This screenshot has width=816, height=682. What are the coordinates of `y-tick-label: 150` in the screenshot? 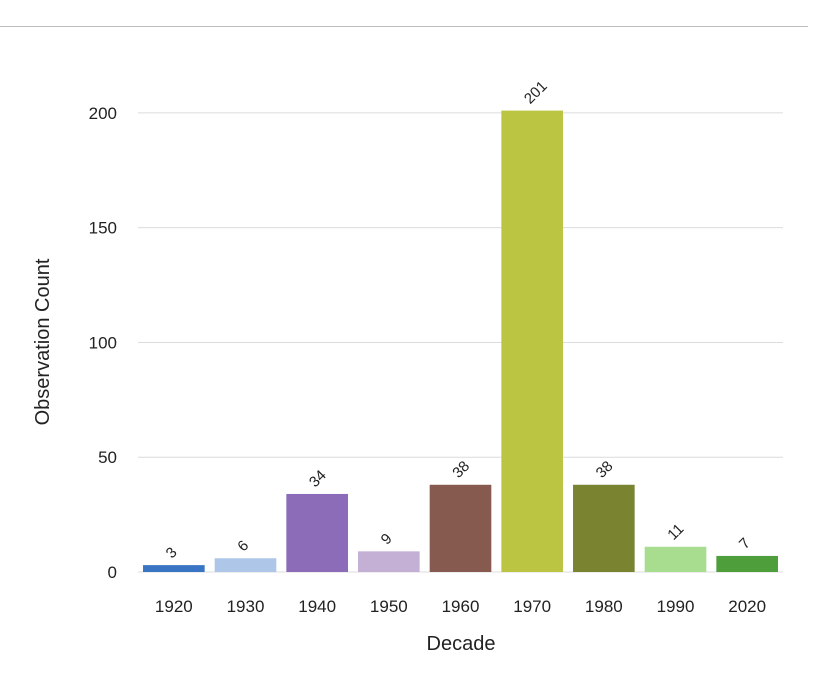 It's located at (103, 228).